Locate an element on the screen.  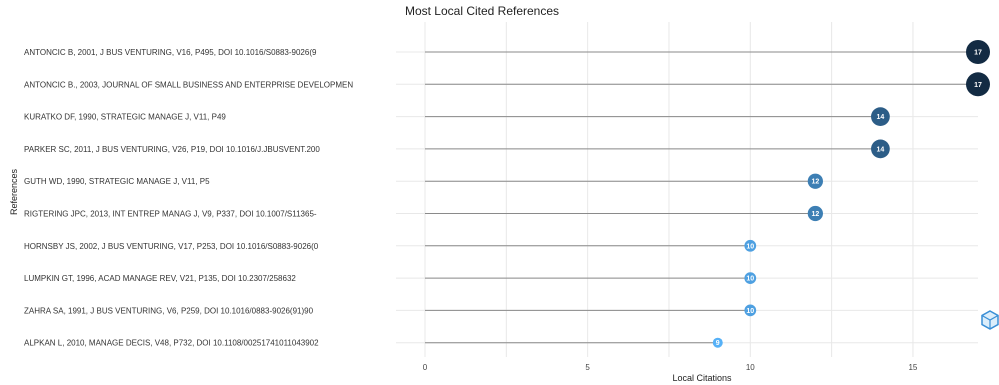
x-tick-label: 5 is located at coordinates (587, 367).